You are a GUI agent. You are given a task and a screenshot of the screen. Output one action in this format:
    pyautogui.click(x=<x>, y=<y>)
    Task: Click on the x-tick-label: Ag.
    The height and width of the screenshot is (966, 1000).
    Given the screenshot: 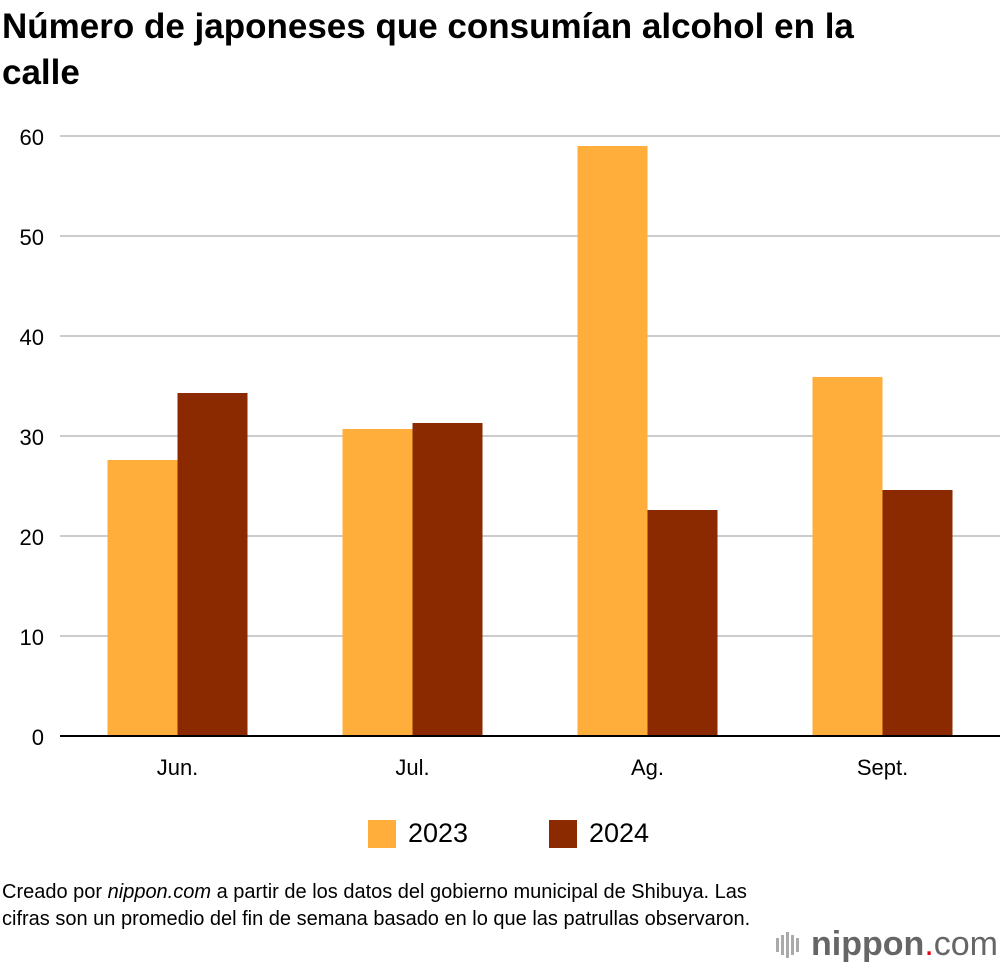 What is the action you would take?
    pyautogui.click(x=647, y=767)
    